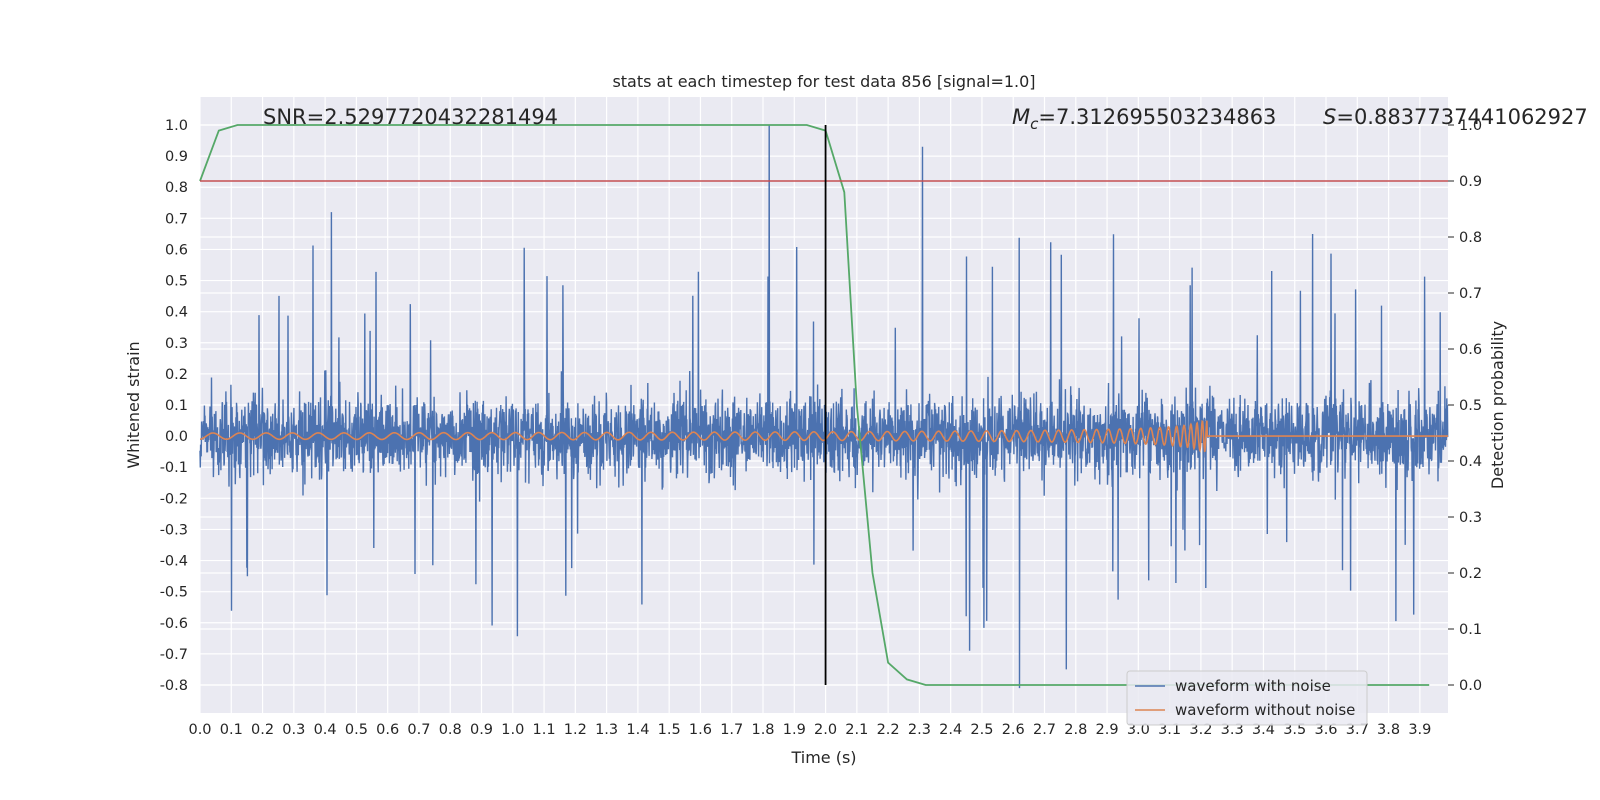 This screenshot has width=1600, height=800. Describe the element at coordinates (512, 730) in the screenshot. I see `x-tick-label: 1.0` at that location.